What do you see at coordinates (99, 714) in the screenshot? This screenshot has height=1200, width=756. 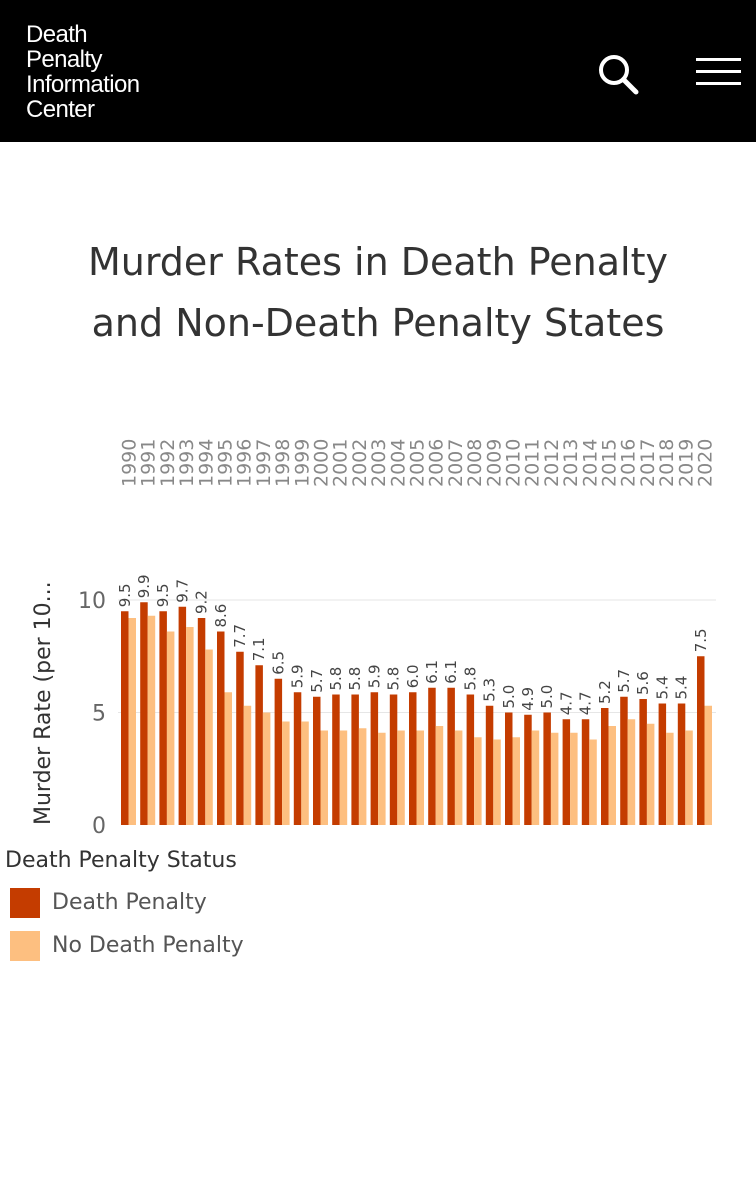 I see `y-tick-label: 5` at bounding box center [99, 714].